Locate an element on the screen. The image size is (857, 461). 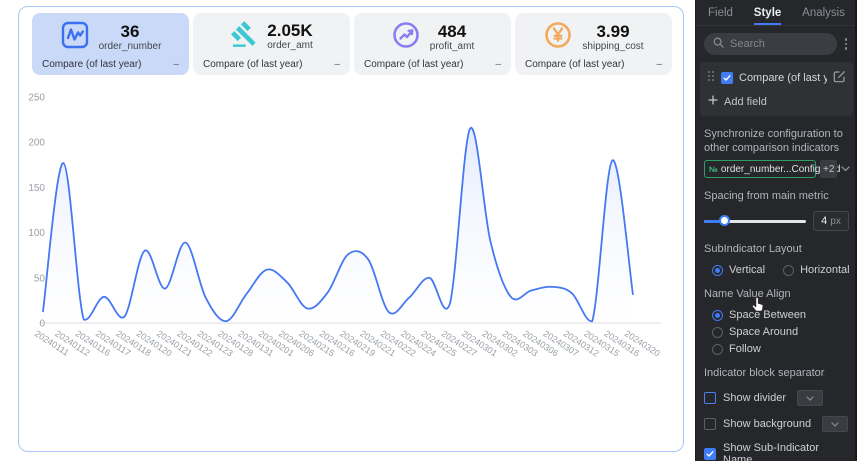
panel-scrollbar-track is located at coordinates (856, 230).